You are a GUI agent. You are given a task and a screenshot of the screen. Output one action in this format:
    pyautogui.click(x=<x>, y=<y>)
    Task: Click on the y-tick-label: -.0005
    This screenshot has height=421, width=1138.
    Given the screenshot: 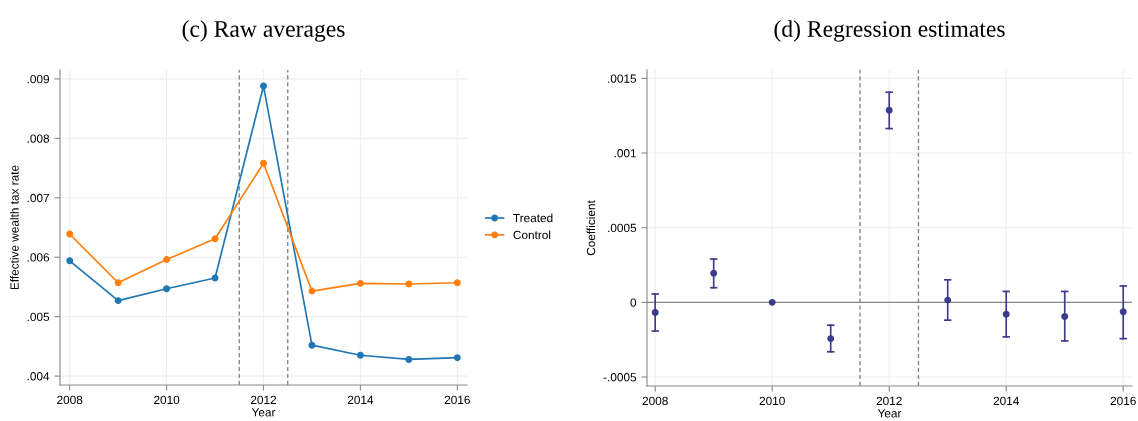 What is the action you would take?
    pyautogui.click(x=620, y=377)
    